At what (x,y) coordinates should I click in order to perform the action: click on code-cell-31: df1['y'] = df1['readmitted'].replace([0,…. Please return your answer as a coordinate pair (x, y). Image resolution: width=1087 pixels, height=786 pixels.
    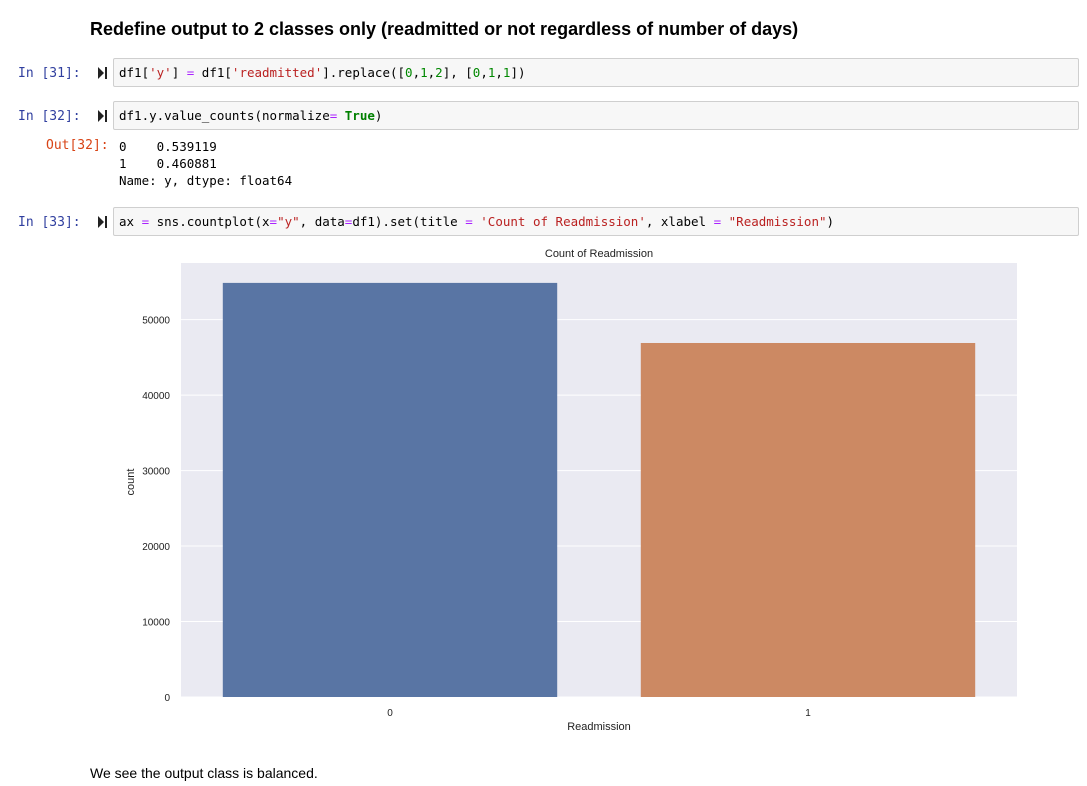
    Looking at the image, I should click on (596, 72).